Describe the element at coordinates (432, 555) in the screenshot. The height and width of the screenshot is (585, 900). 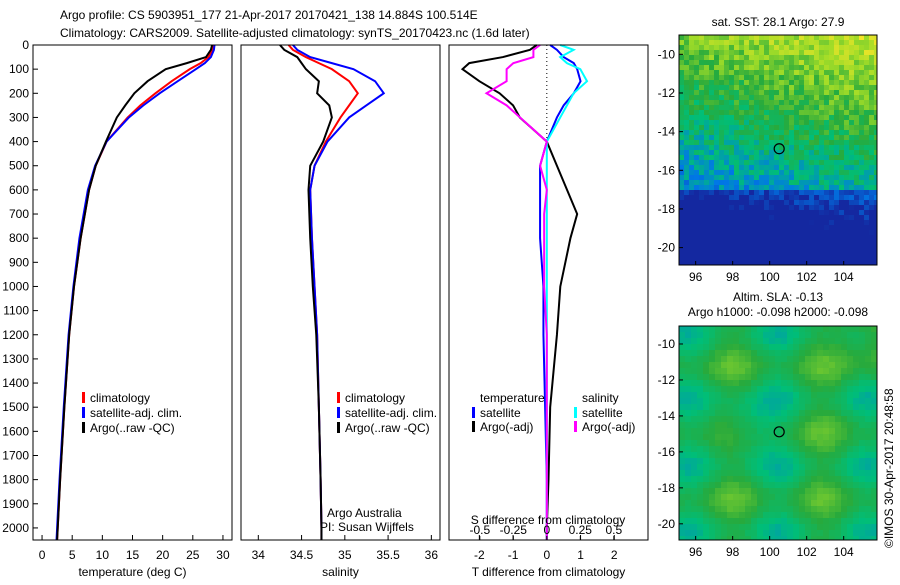
I see `x-tick-label: 36` at that location.